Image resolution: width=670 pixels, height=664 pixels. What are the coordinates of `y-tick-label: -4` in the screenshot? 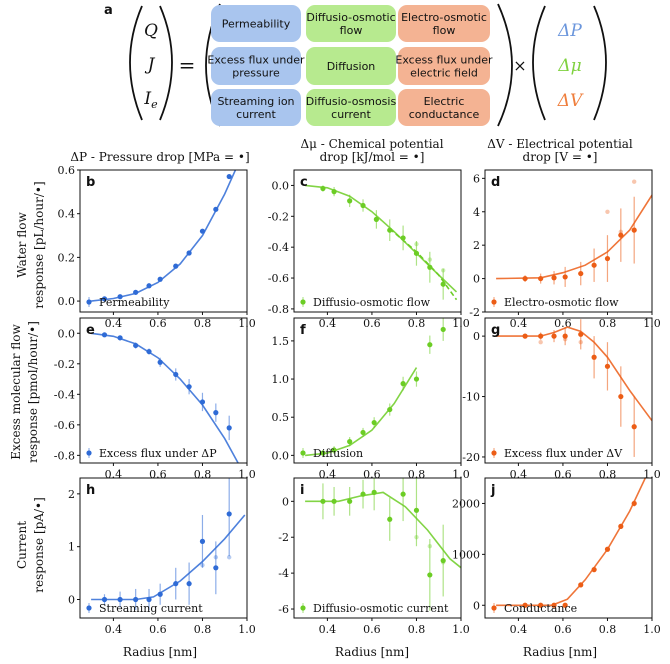 It's located at (283, 573).